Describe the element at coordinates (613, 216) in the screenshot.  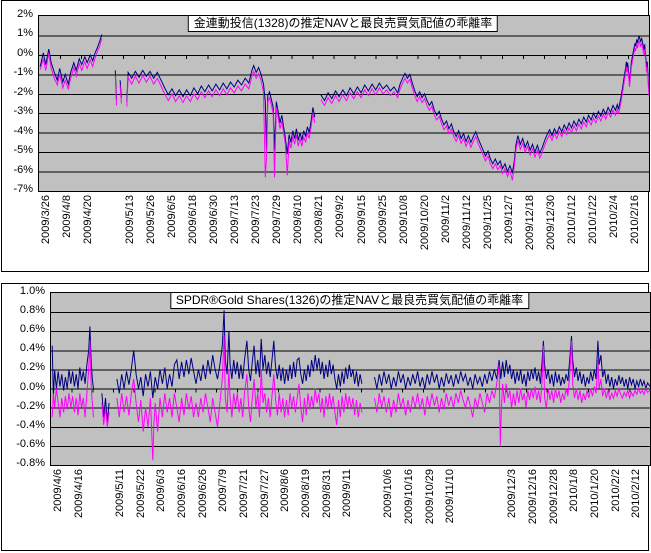
I see `x-tick-label: 2010/2/4` at that location.